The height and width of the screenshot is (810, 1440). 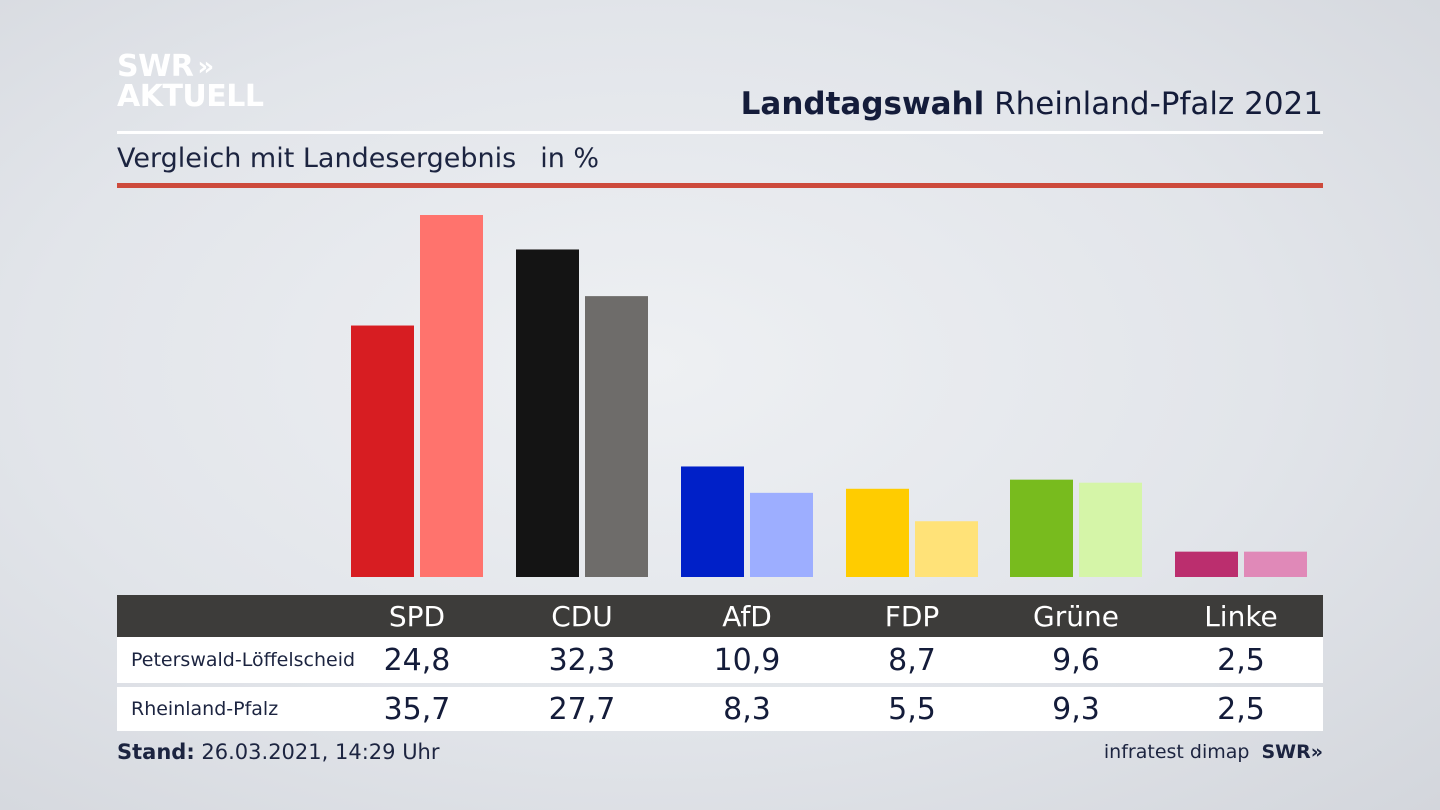 What do you see at coordinates (1292, 752) in the screenshot?
I see `swr-footer-logo: SWR»` at bounding box center [1292, 752].